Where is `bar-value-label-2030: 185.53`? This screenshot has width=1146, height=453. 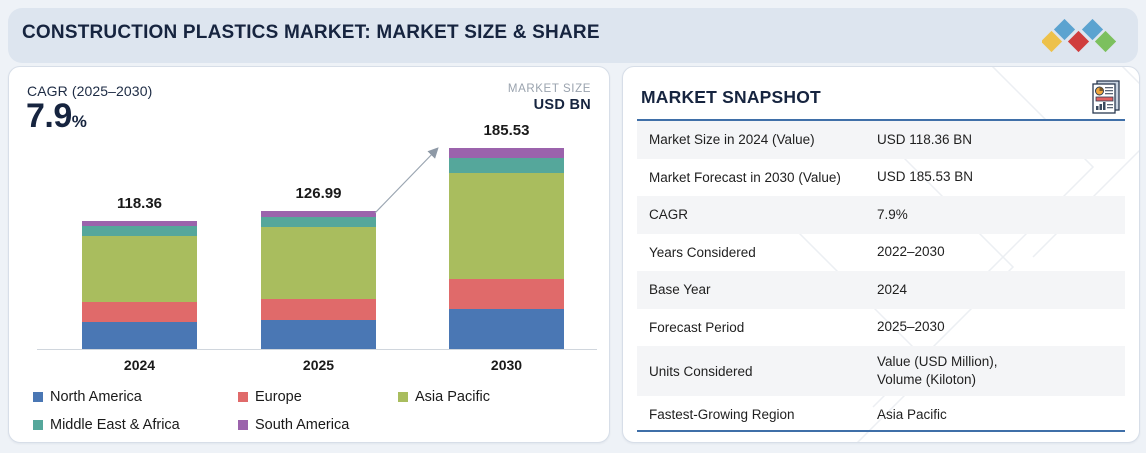 bar-value-label-2030: 185.53 is located at coordinates (506, 130).